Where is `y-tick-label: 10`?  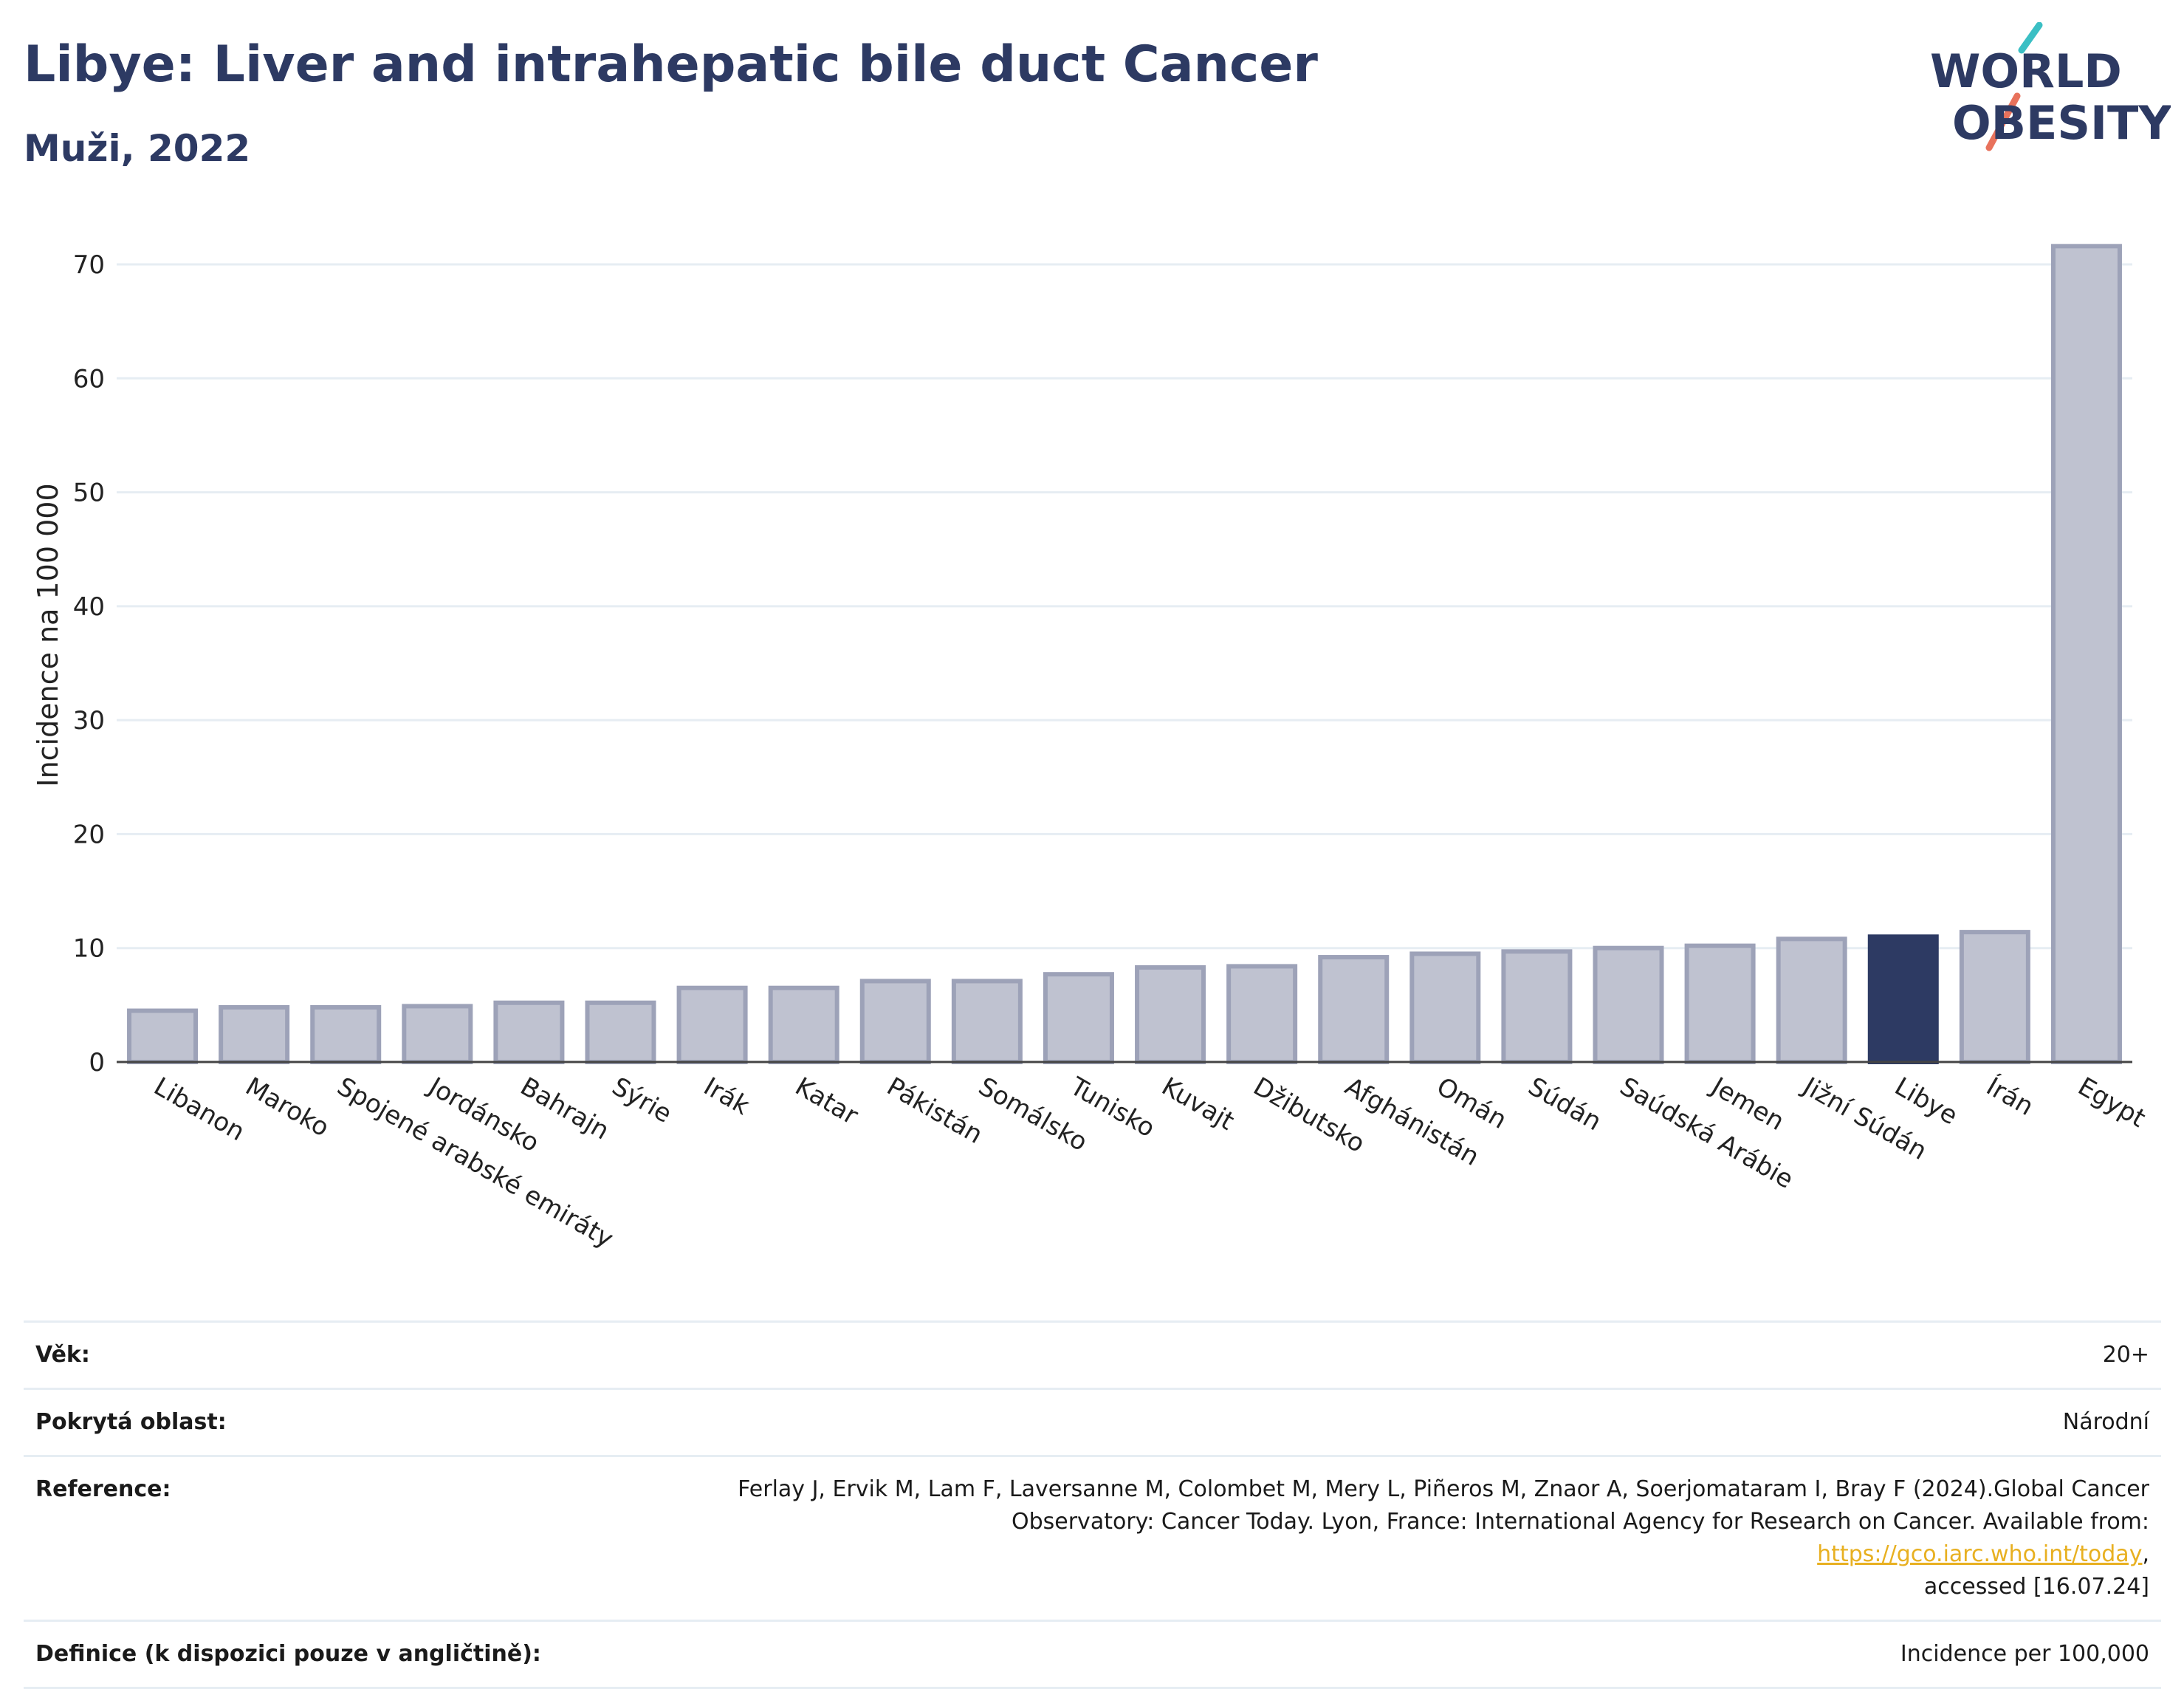
y-tick-label: 10 is located at coordinates (89, 949).